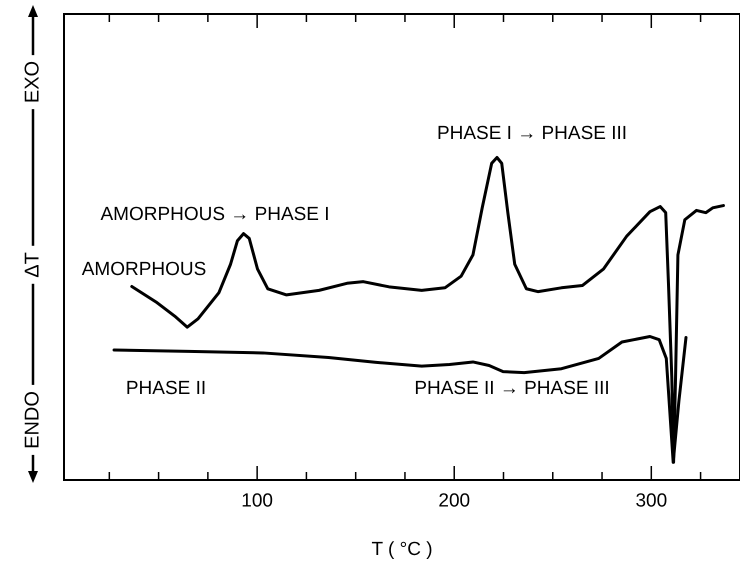 The image size is (740, 565). Describe the element at coordinates (532, 134) in the screenshot. I see `text: PHASE I → PHASE III` at that location.